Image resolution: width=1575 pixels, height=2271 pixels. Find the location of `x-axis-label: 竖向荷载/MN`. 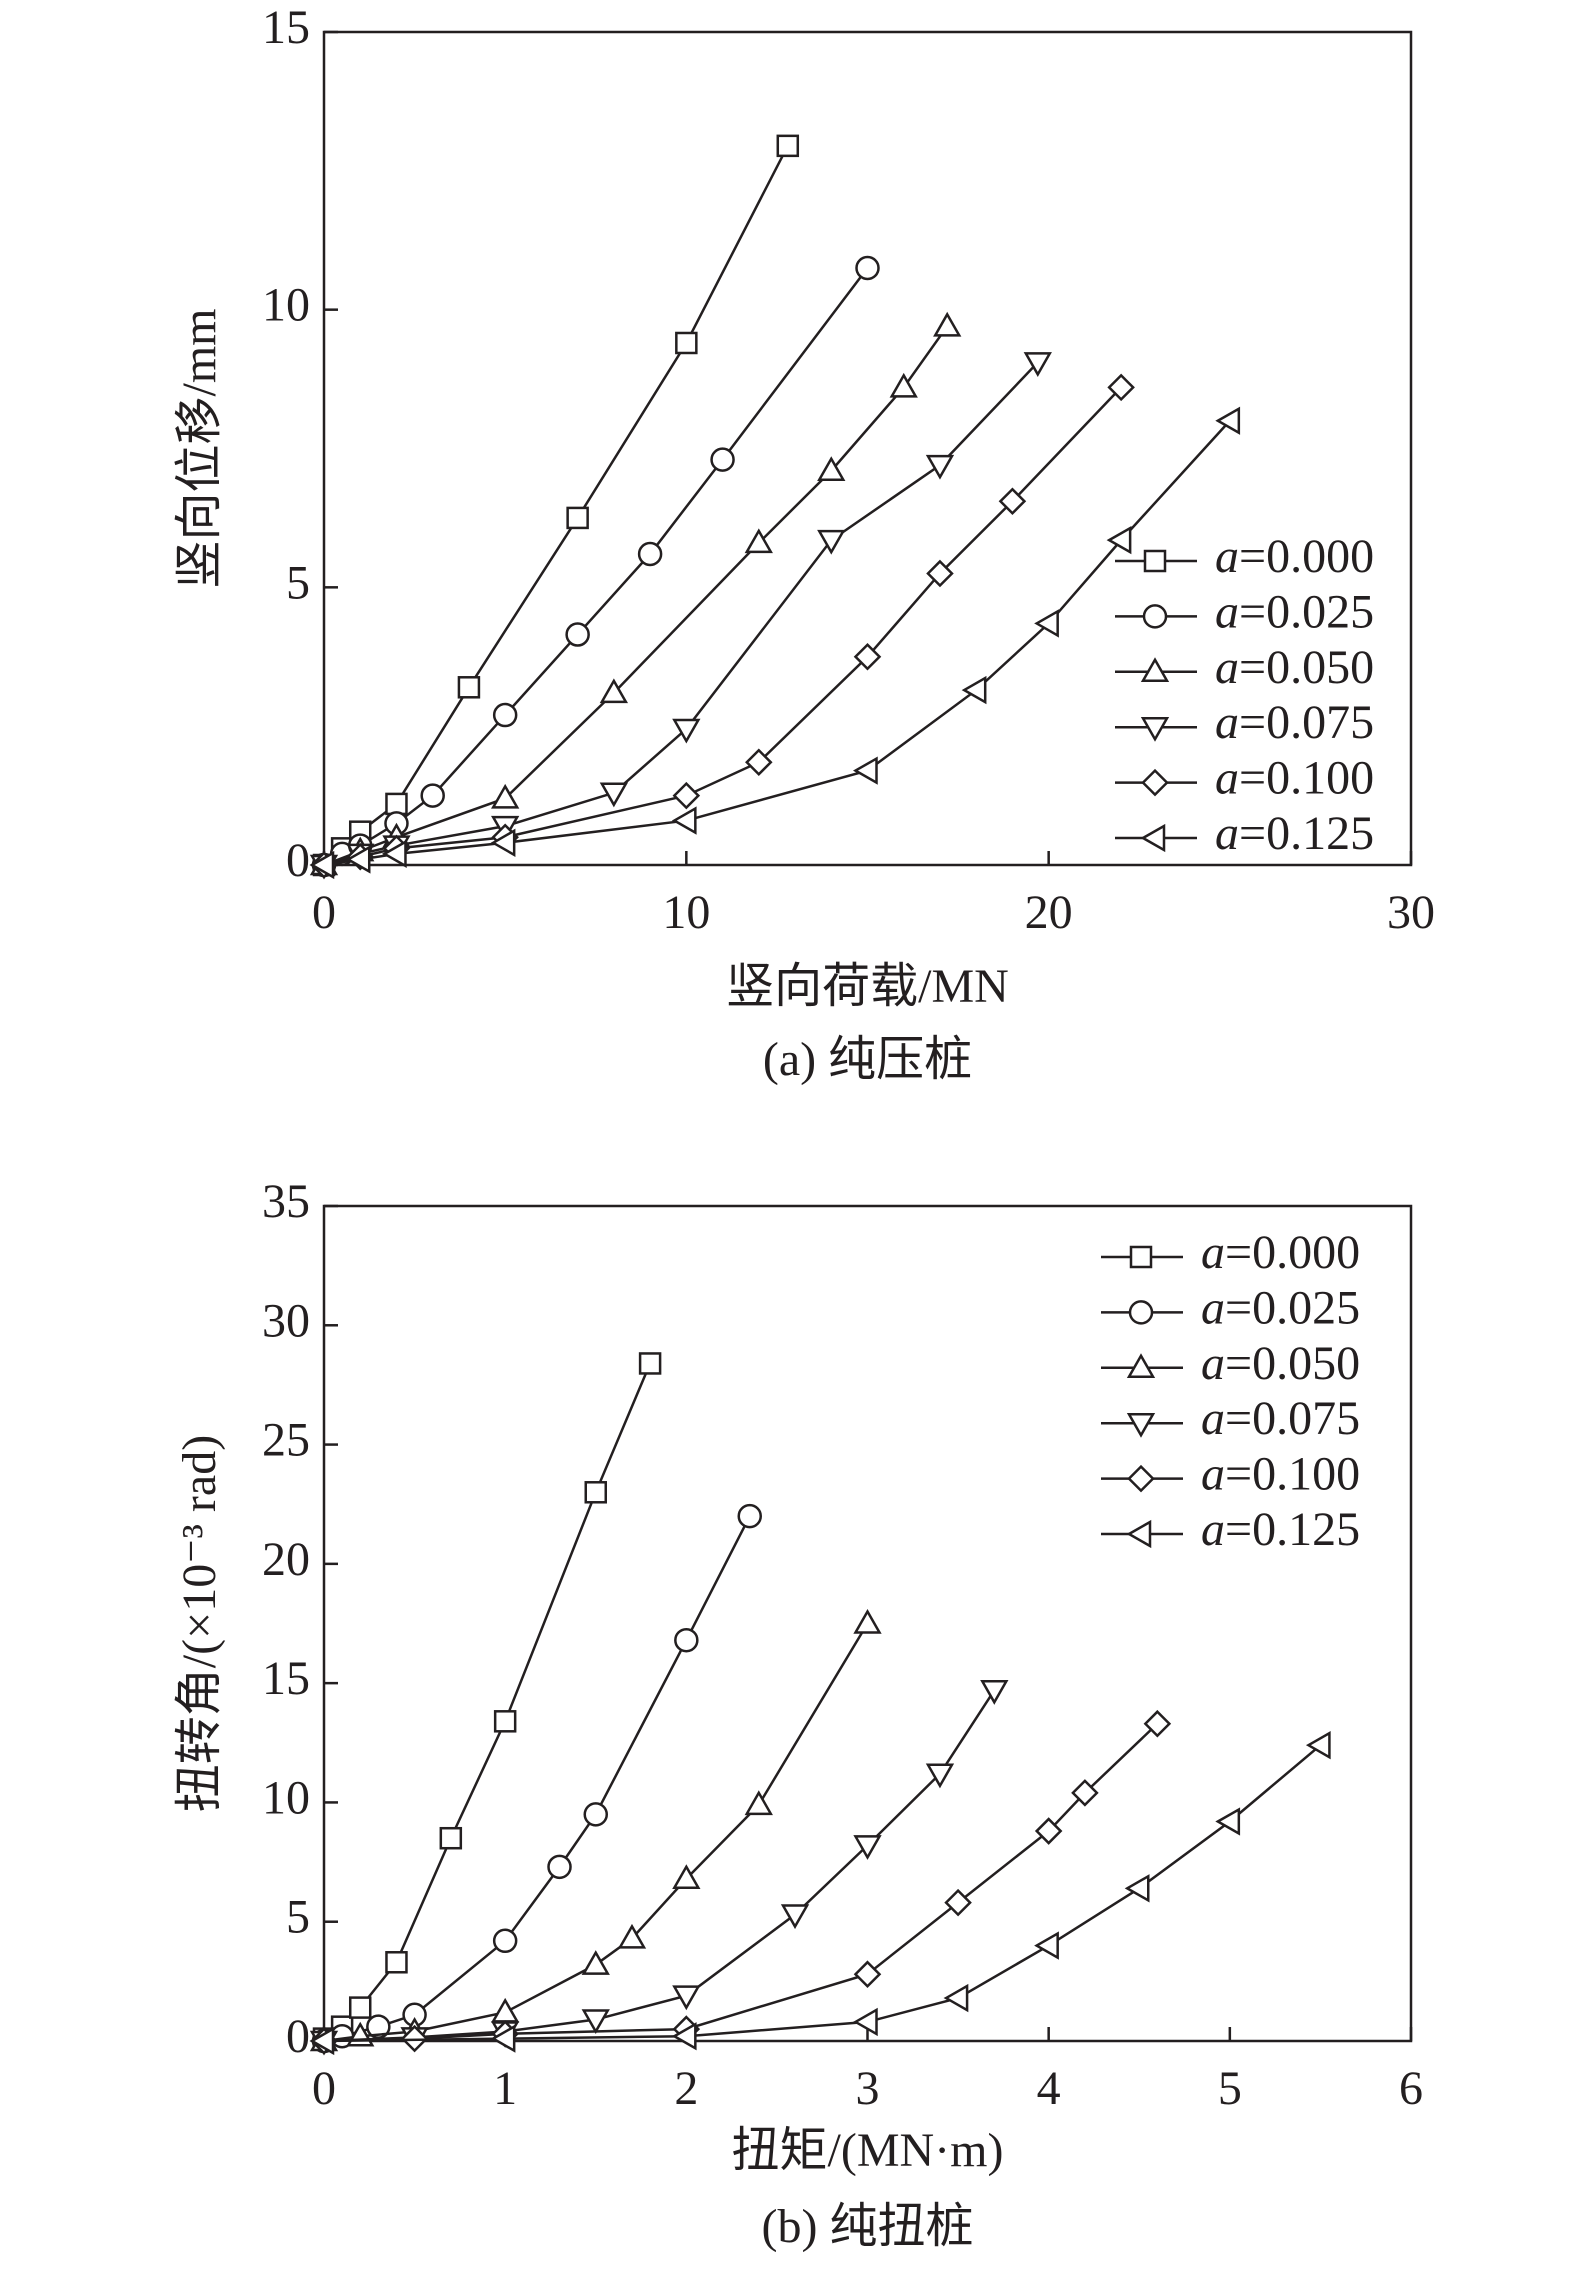

x-axis-label: 竖向荷载/MN is located at coordinates (867, 986).